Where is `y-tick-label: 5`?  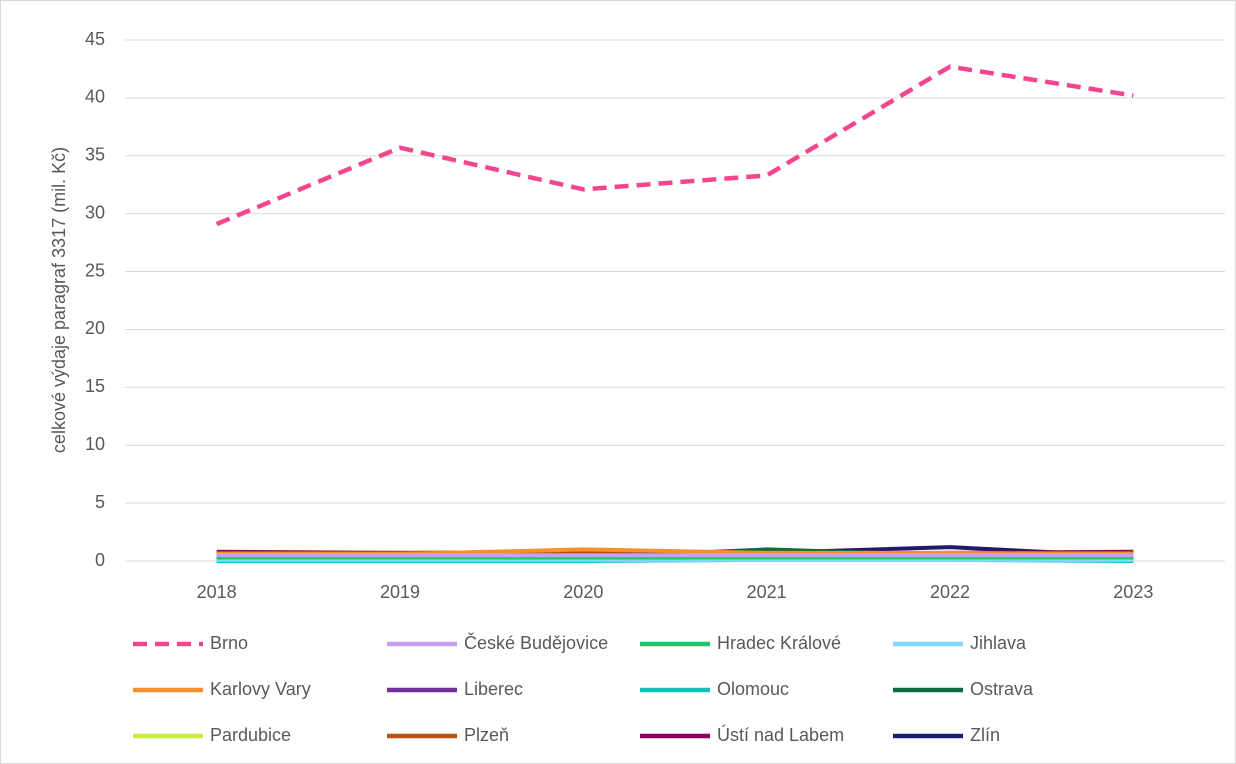
y-tick-label: 5 is located at coordinates (100, 502).